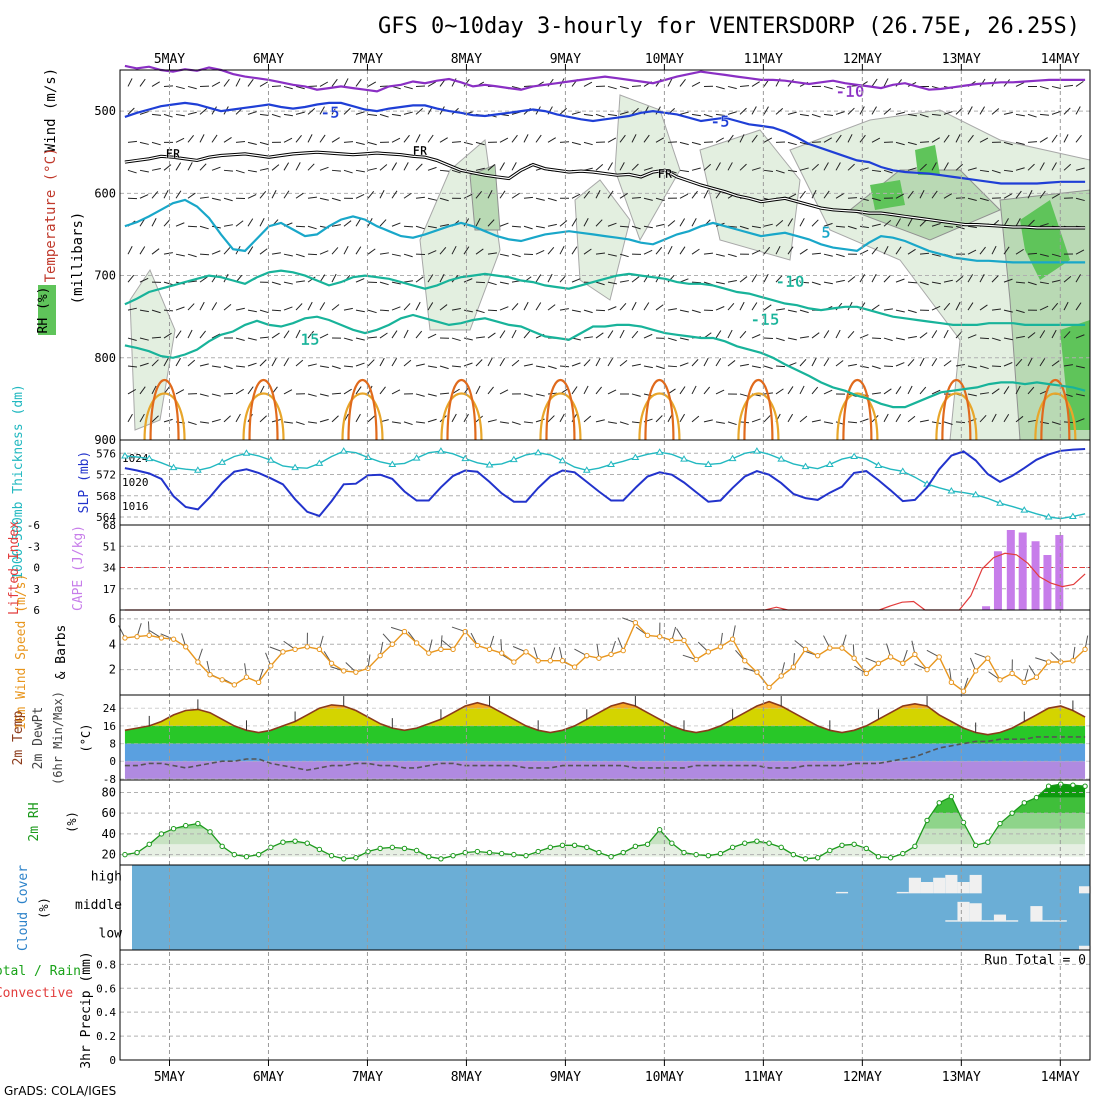 Image resolution: width=1100 pixels, height=1100 pixels. Describe the element at coordinates (112, 619) in the screenshot. I see `wind-tick: 6` at that location.